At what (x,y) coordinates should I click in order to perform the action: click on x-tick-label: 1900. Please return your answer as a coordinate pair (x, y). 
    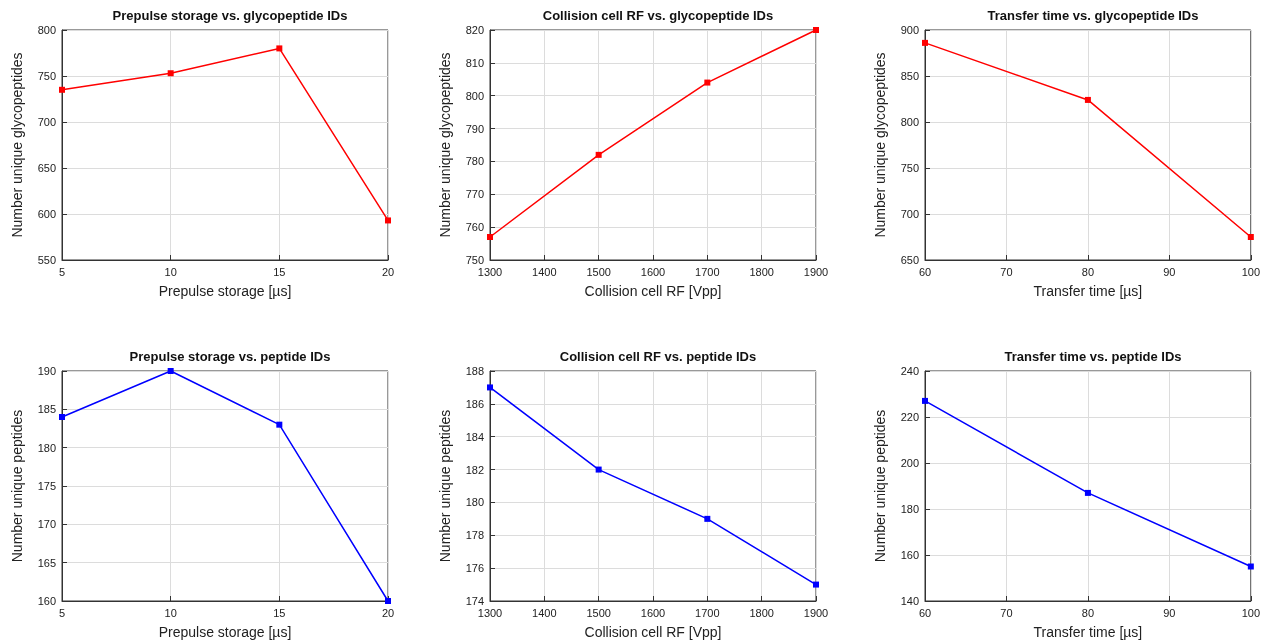
    Looking at the image, I should click on (816, 612).